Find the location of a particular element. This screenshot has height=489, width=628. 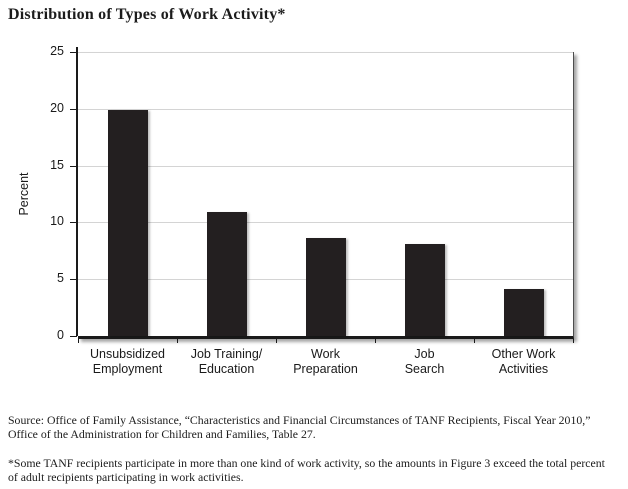

y-axis-line is located at coordinates (77, 191).